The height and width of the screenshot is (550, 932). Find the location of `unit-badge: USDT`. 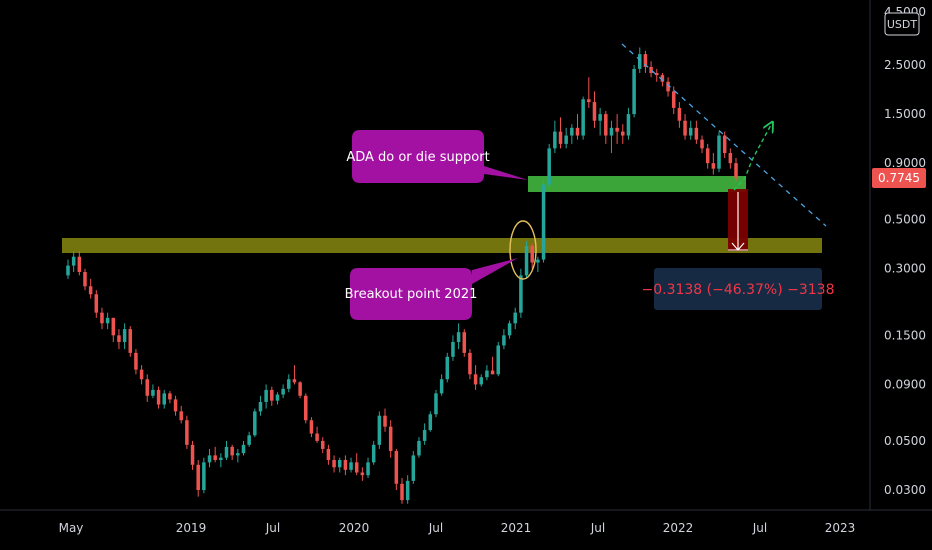

unit-badge: USDT is located at coordinates (902, 24).